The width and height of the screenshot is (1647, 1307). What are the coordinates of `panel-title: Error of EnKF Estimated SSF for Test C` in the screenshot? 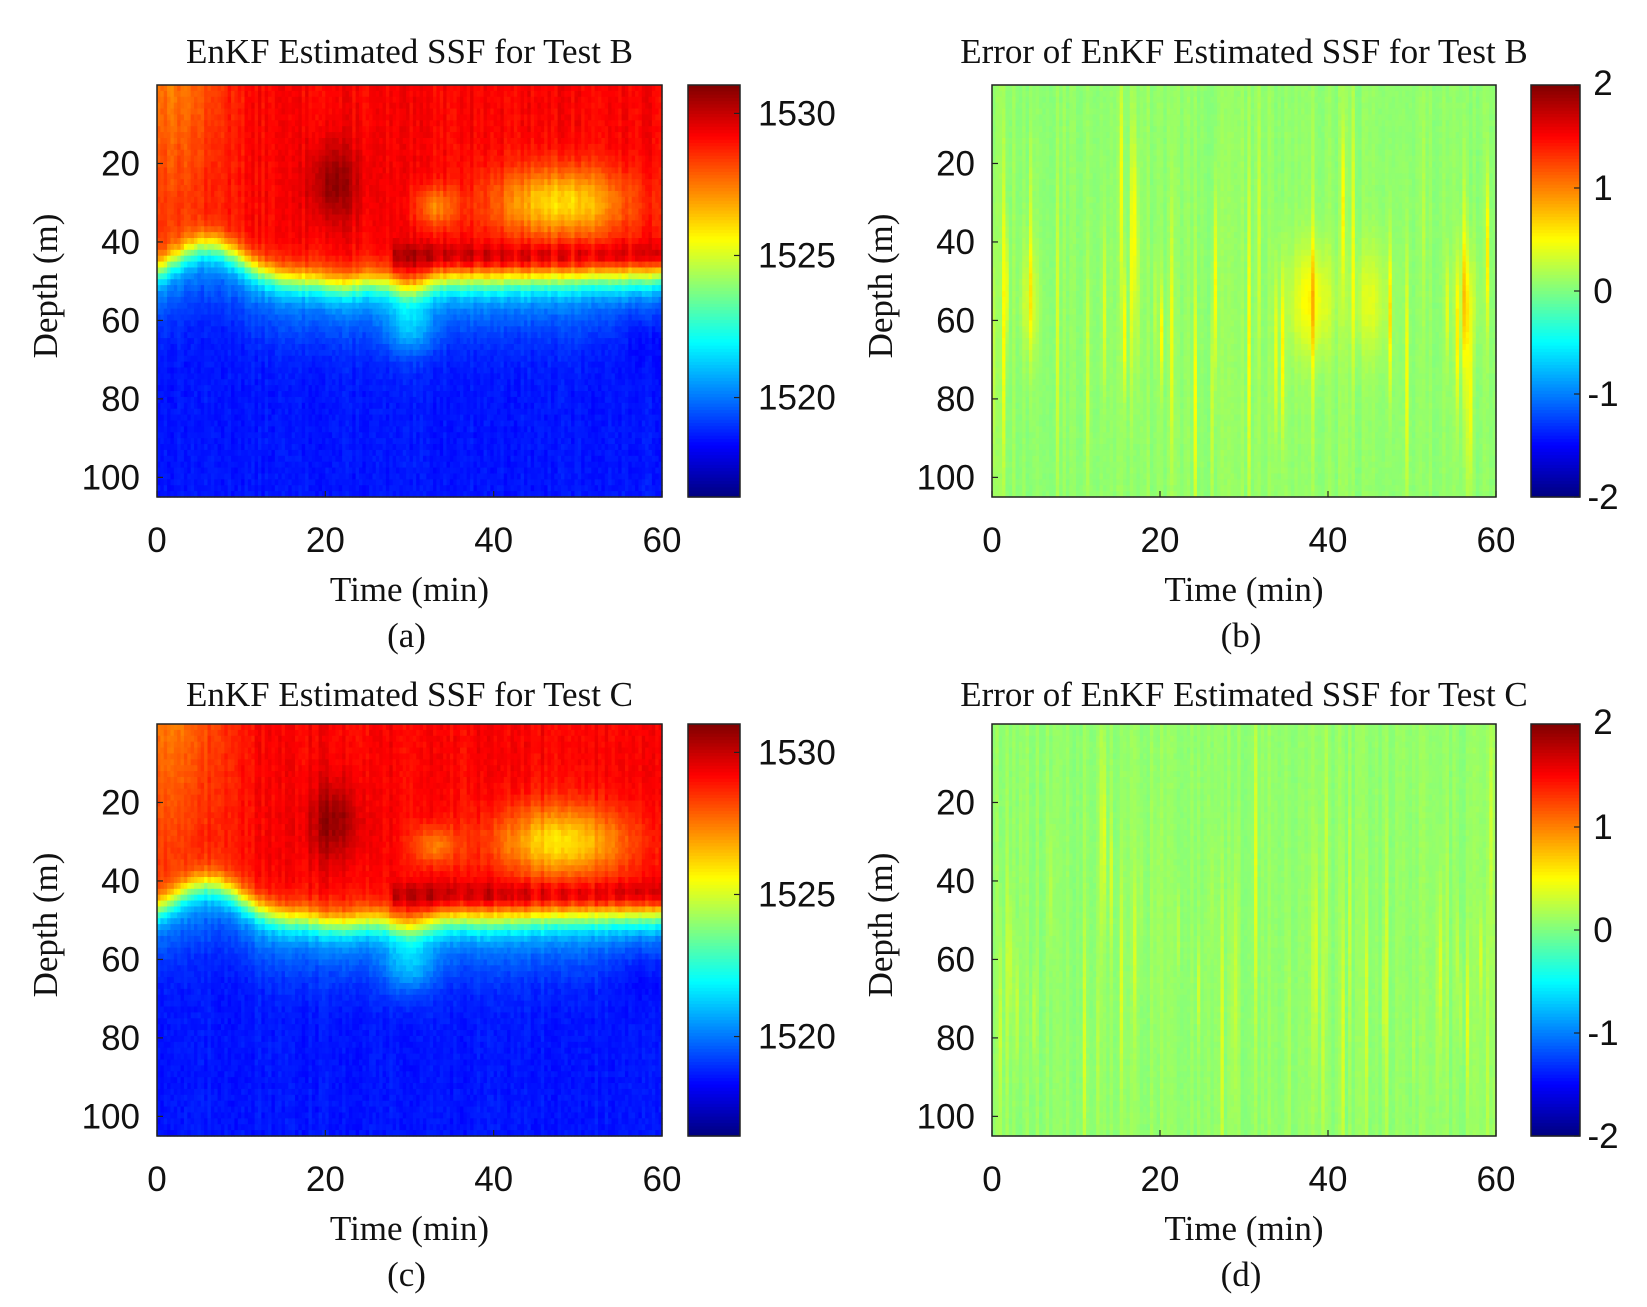 It's located at (1244, 694).